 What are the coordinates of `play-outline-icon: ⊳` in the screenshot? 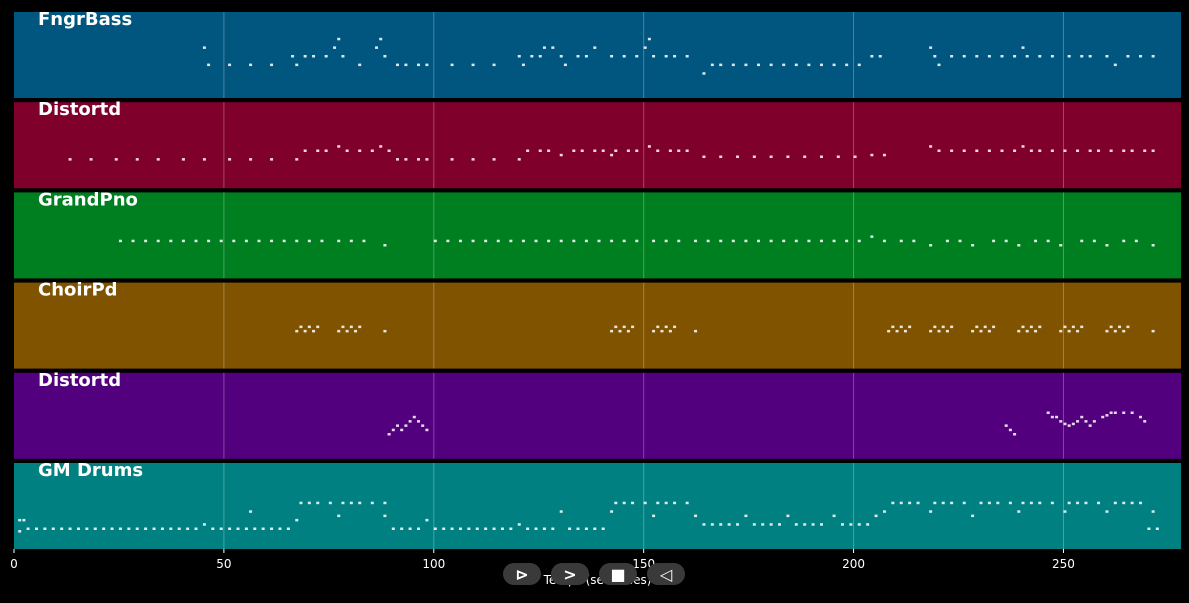 It's located at (522, 574).